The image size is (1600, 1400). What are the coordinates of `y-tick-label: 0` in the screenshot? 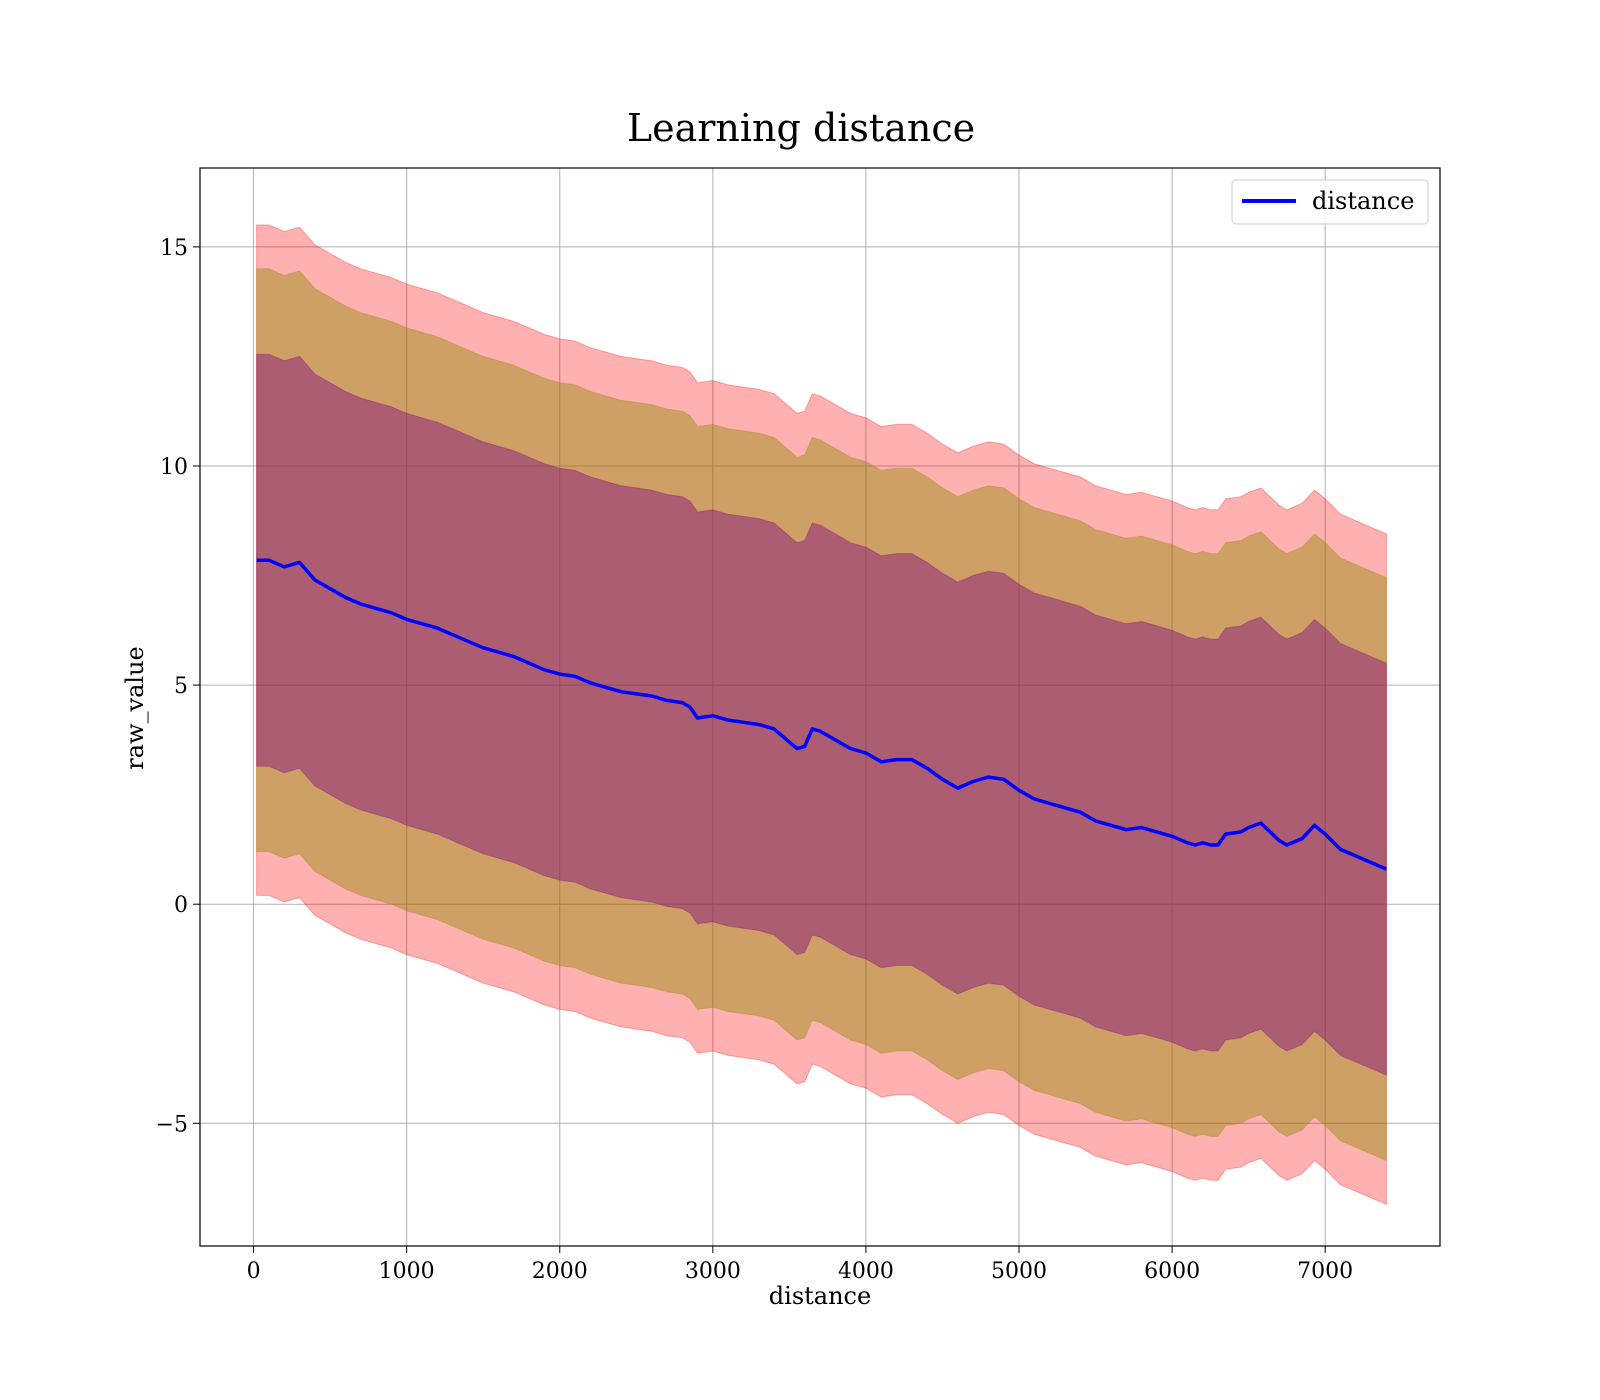 It's located at (181, 905).